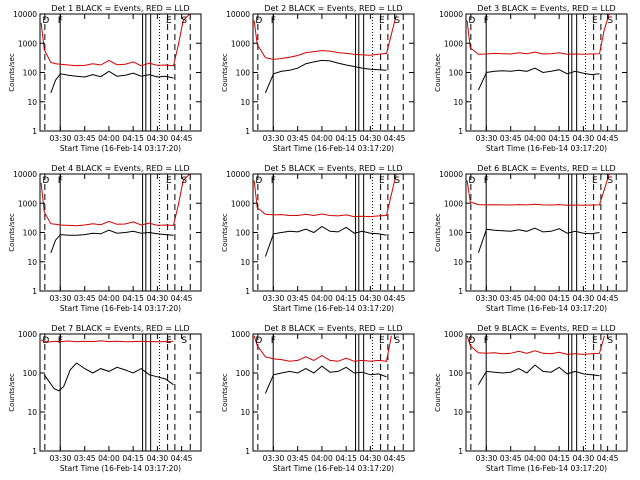  What do you see at coordinates (546, 168) in the screenshot?
I see `panel-title: Det 6 BLACK = Events, RED = LLD` at bounding box center [546, 168].